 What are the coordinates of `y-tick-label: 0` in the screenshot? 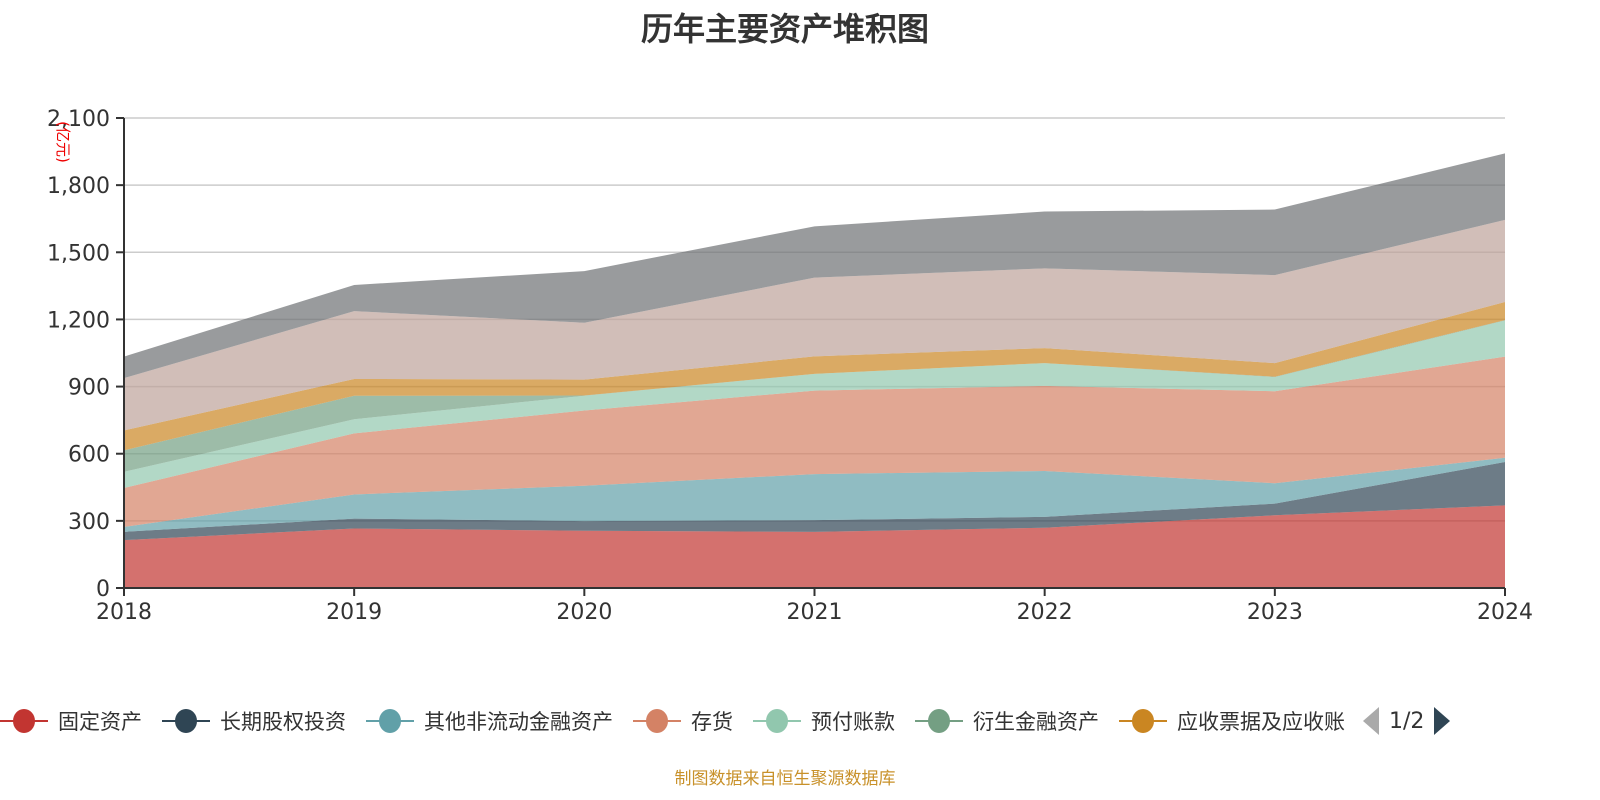 It's located at (103, 589).